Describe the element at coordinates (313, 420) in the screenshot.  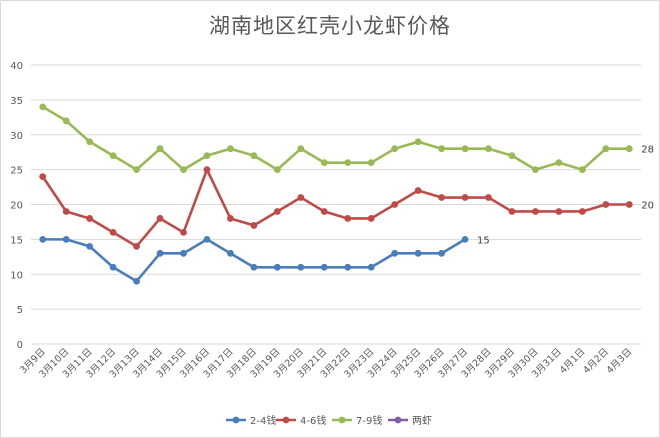
I see `legend-label: 4-6钱` at that location.